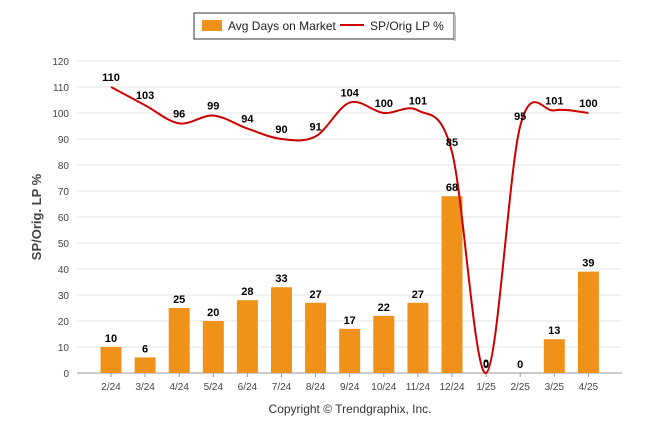  Describe the element at coordinates (64, 270) in the screenshot. I see `y-tick-label: 40` at that location.